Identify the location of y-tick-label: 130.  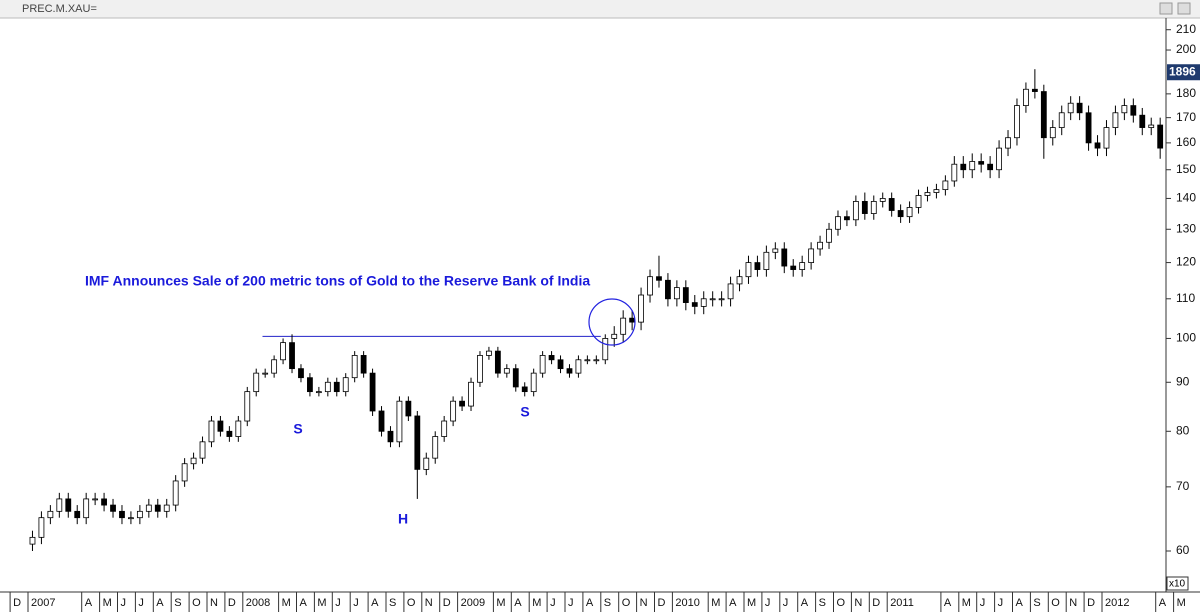
(1186, 228).